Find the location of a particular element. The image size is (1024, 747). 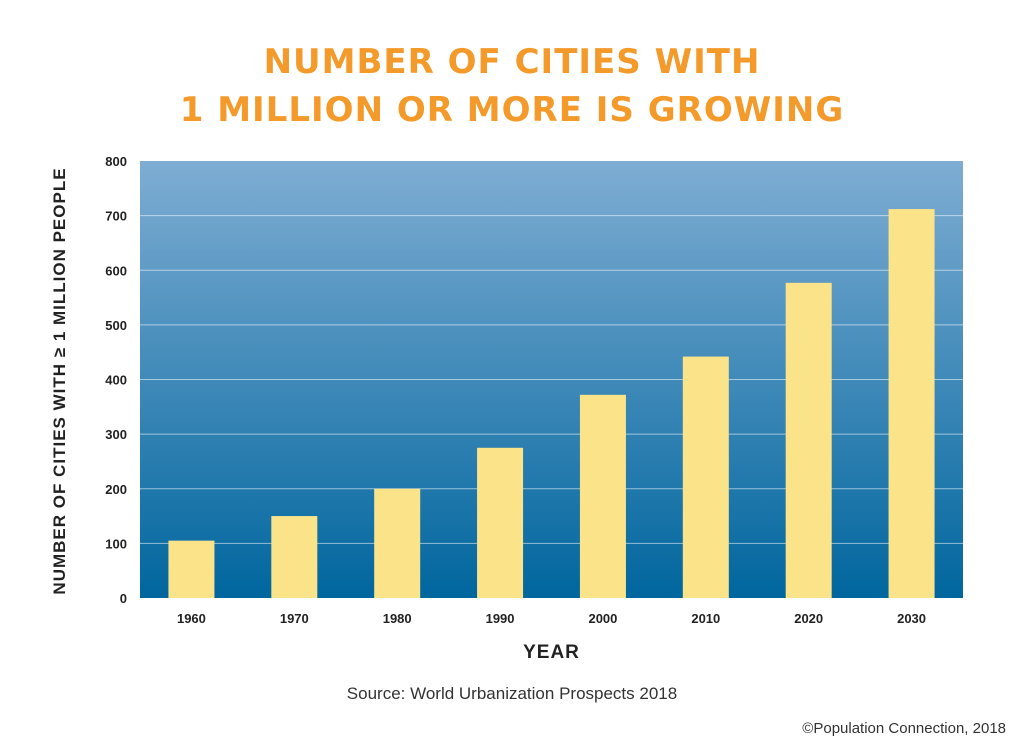

y-tick-label: 200 is located at coordinates (116, 489).